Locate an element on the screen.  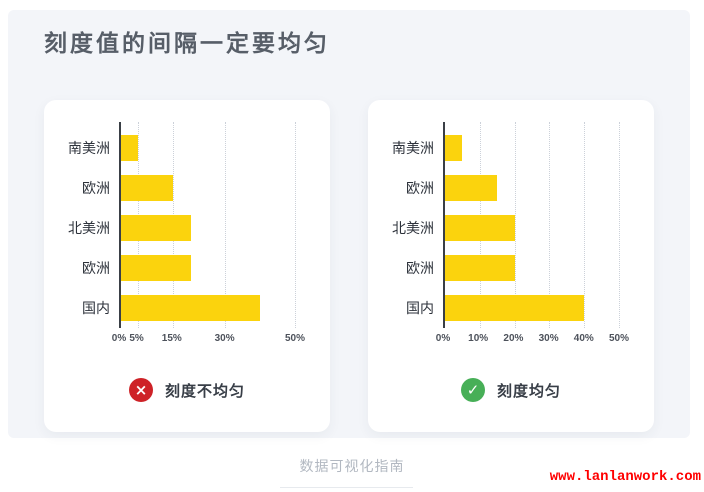
caption-badge: ✓ 刻度均匀 is located at coordinates (511, 390).